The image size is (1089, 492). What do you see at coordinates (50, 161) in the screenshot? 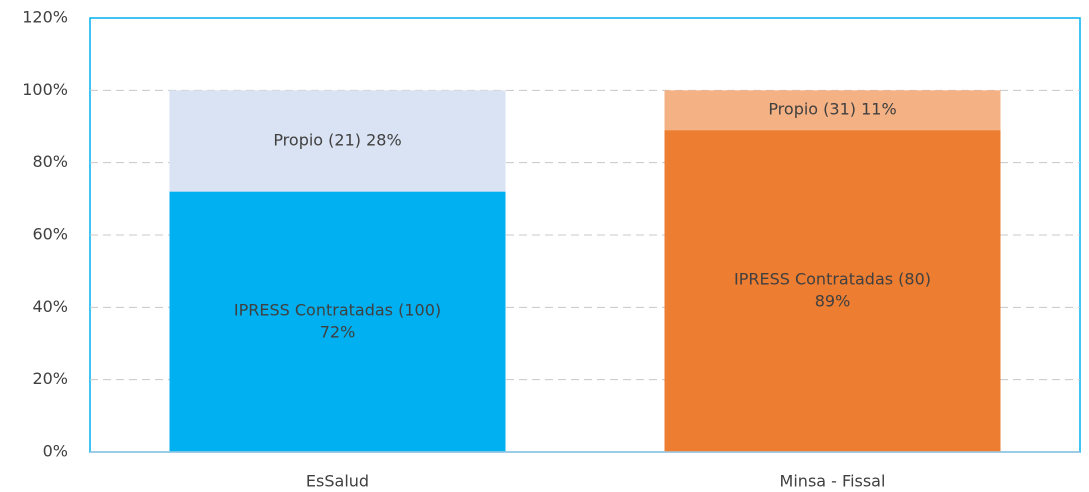
I see `y-tick-label: 80%` at bounding box center [50, 161].